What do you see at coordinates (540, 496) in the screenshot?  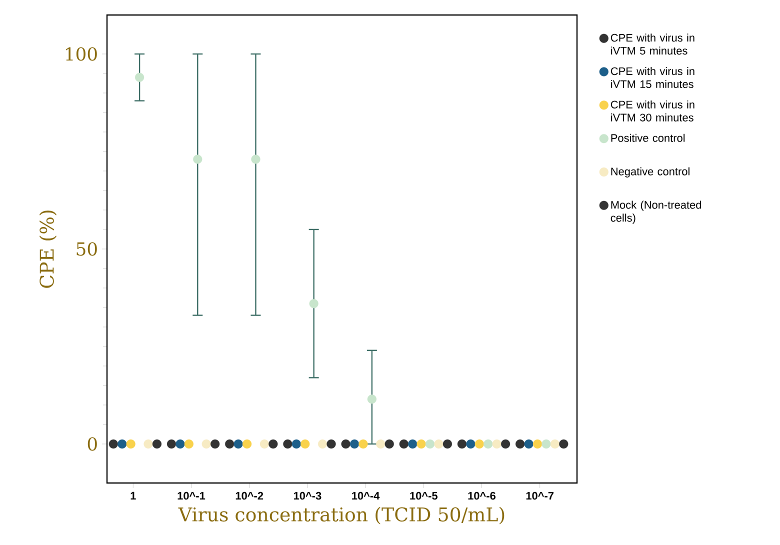 I see `x-tick-label: 10^-7` at bounding box center [540, 496].